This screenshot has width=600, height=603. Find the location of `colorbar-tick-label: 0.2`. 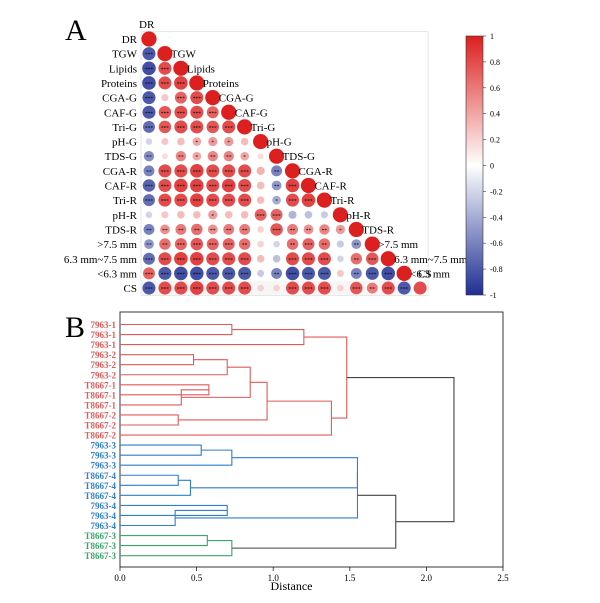

colorbar-tick-label: 0.2 is located at coordinates (495, 140).